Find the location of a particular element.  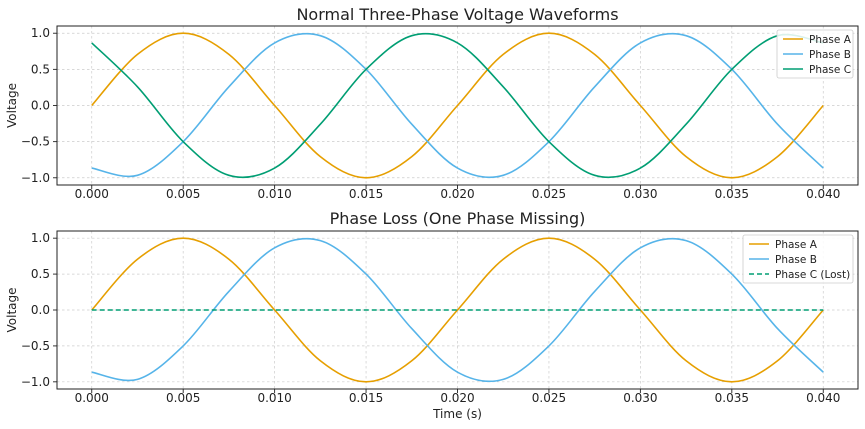

legend: Phase A Phase B Phase C (Lost) is located at coordinates (798, 259).